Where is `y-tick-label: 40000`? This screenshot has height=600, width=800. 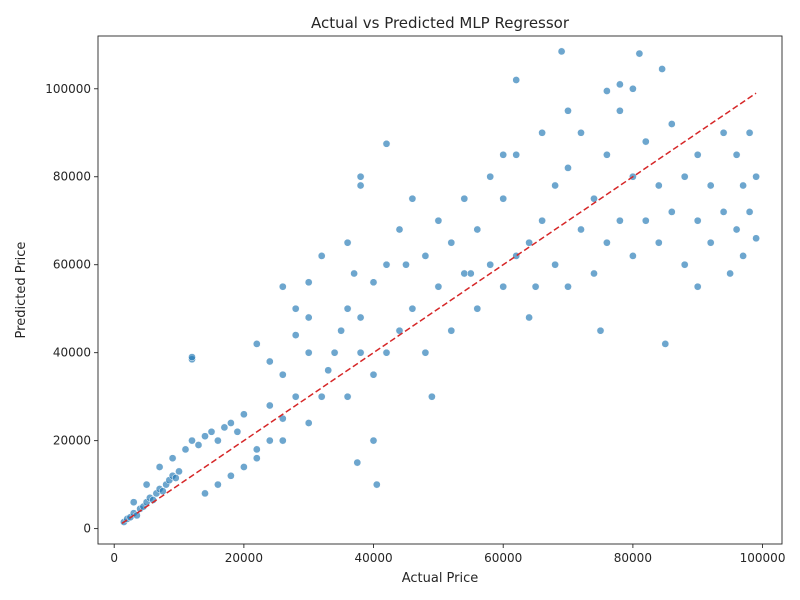 y-tick-label: 40000 is located at coordinates (72, 353).